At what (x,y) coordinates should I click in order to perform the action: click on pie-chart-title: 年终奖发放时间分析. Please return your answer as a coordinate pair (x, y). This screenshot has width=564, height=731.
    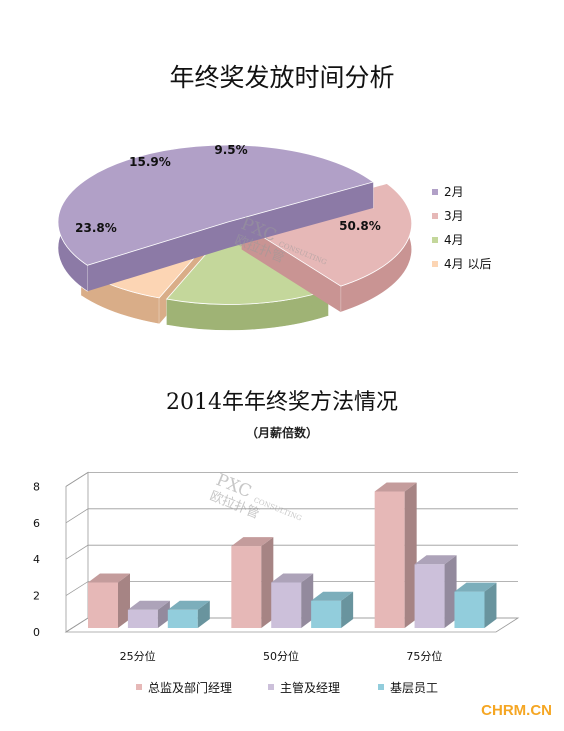
    Looking at the image, I should click on (282, 77).